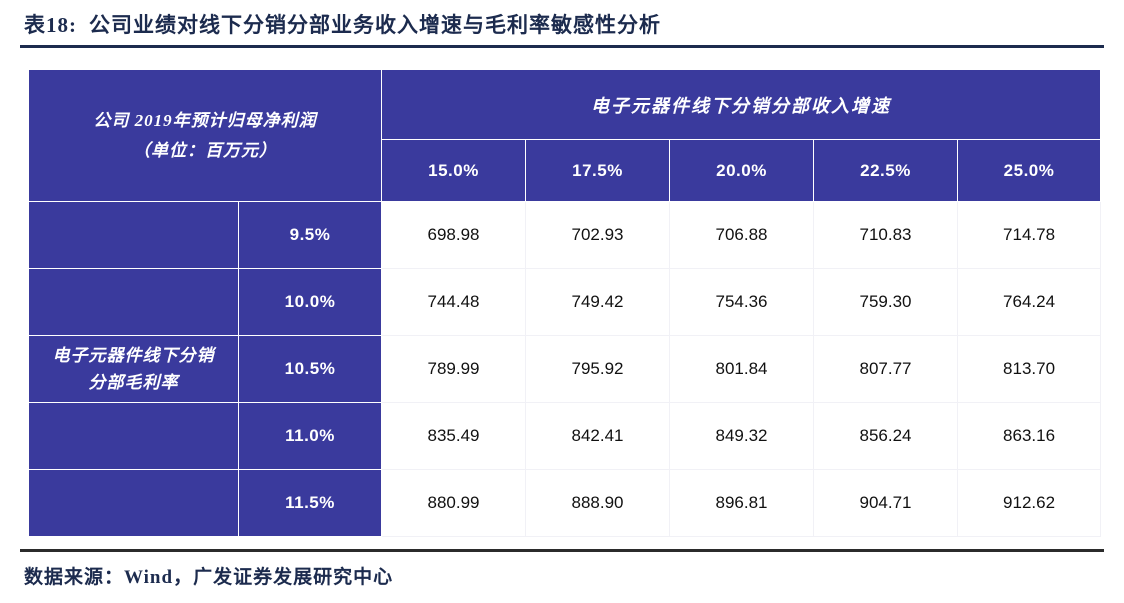  What do you see at coordinates (885, 302) in the screenshot?
I see `table-cell: 759.30` at bounding box center [885, 302].